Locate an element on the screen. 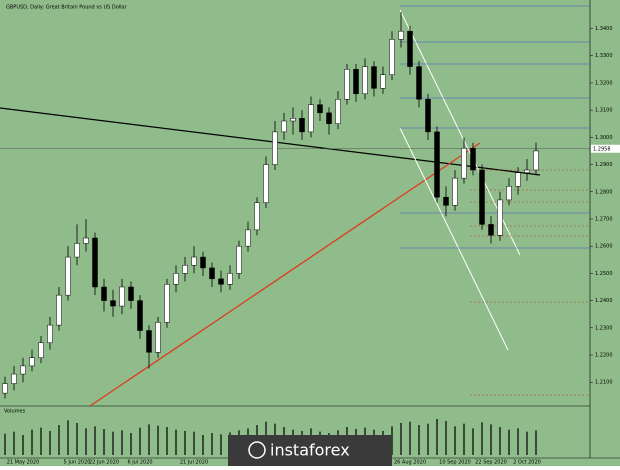 The image size is (620, 470). y-tick-label: 1.2400 is located at coordinates (604, 301).